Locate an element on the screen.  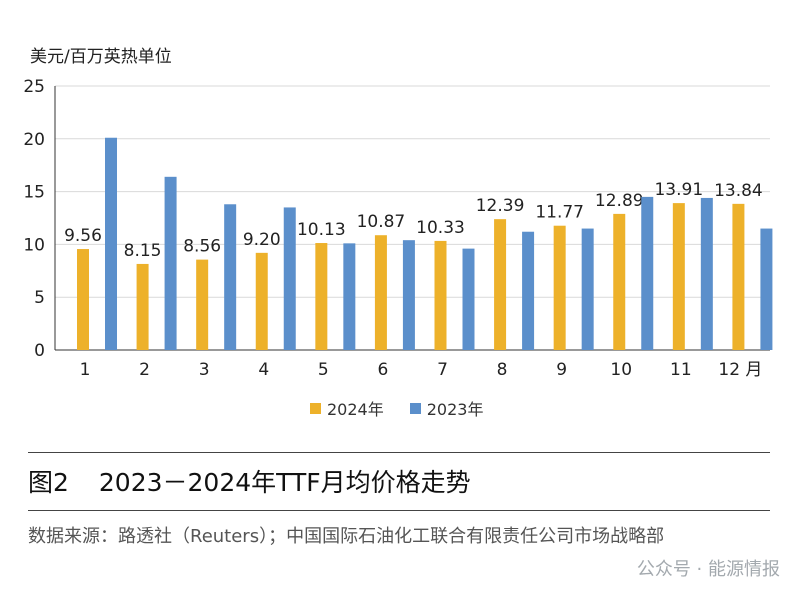
data-label: 10.87 is located at coordinates (381, 222).